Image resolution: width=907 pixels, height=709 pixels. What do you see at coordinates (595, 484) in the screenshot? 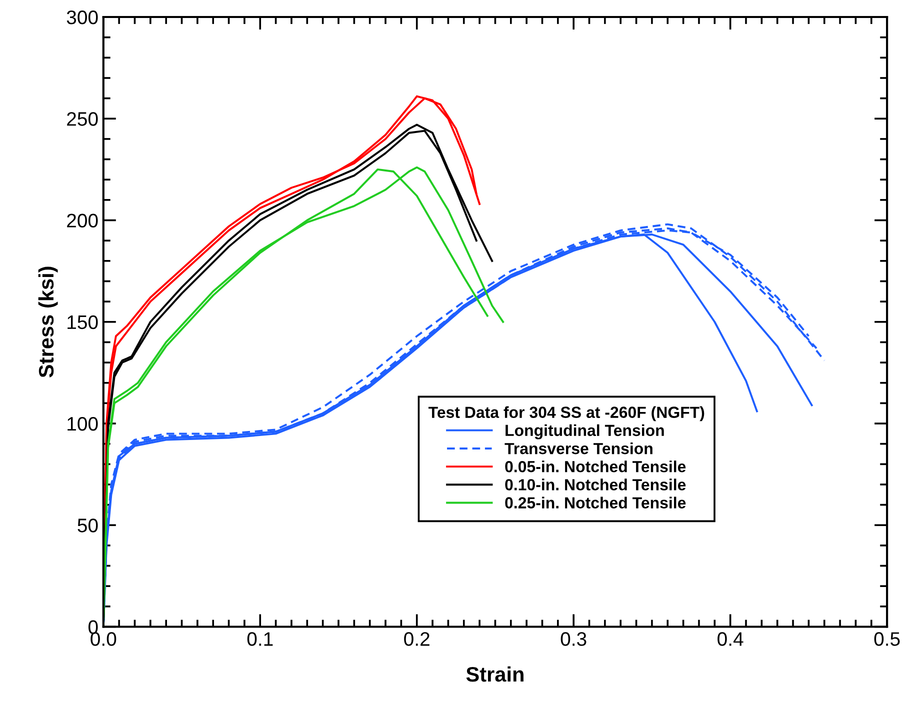
I see `legend-label: 0.10-in. Notched Tensile` at bounding box center [595, 484].